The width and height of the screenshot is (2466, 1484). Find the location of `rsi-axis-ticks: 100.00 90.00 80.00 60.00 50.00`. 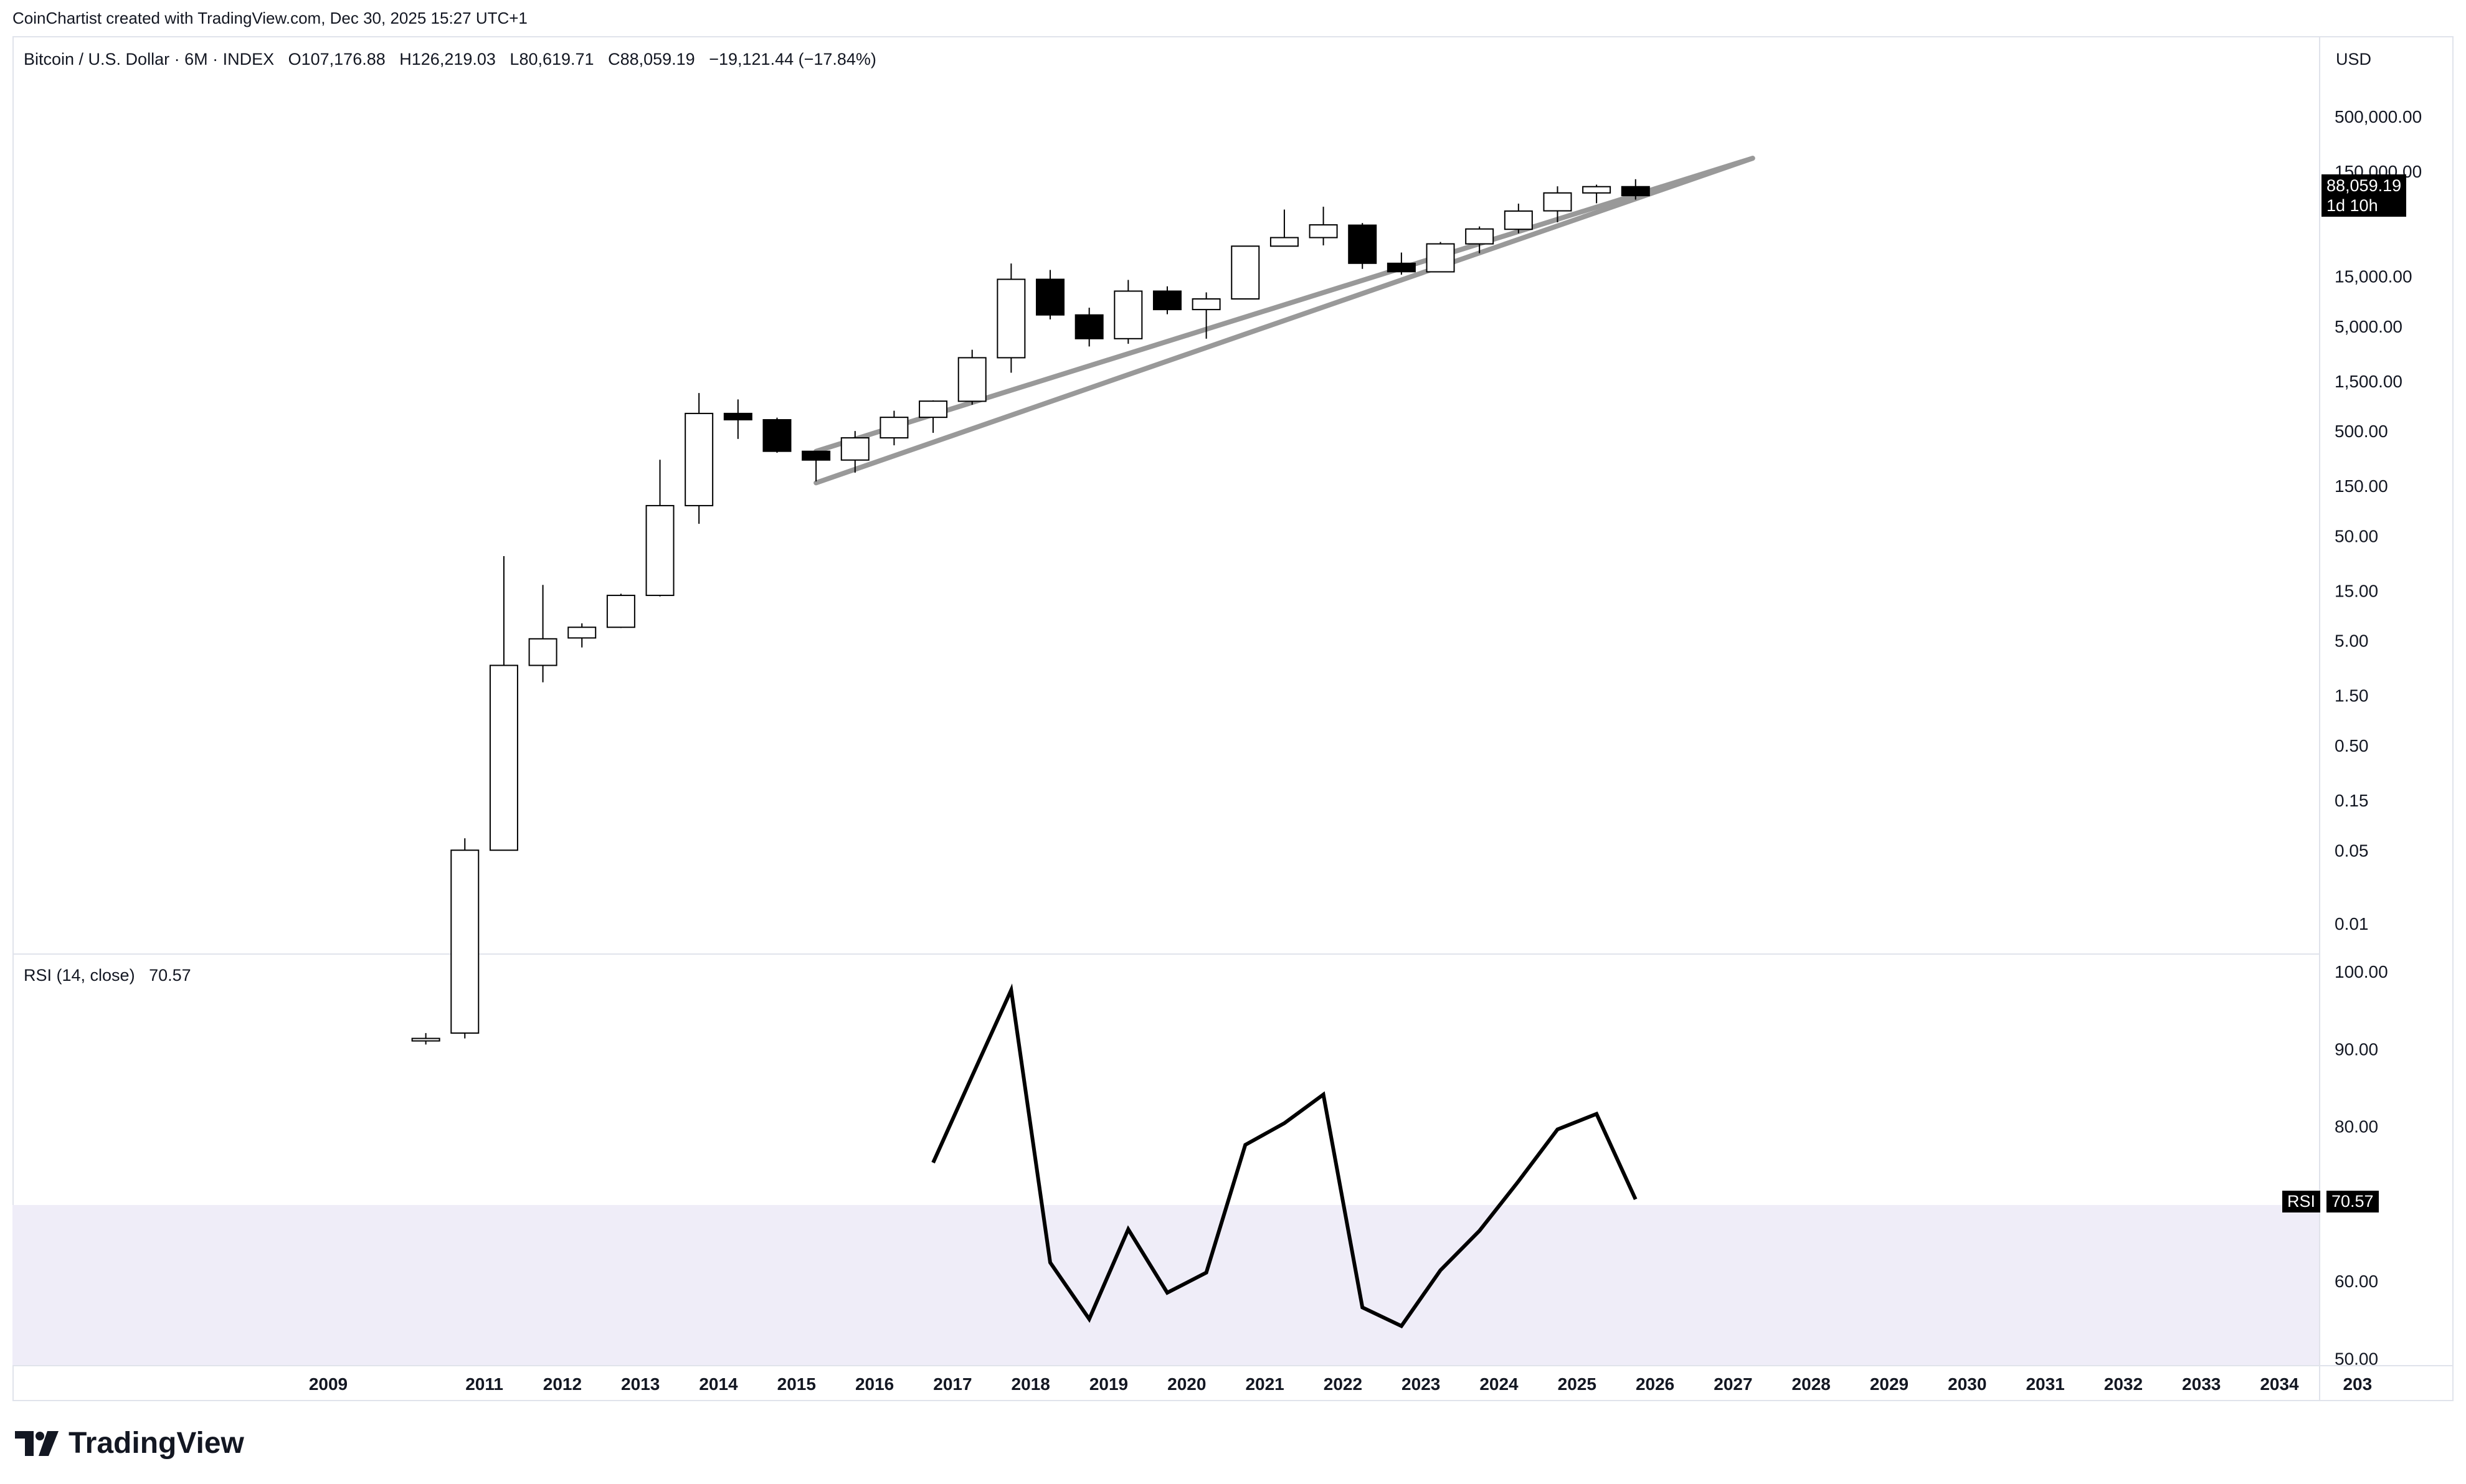

rsi-axis-ticks: 100.00 90.00 80.00 60.00 50.00 is located at coordinates (2361, 1165).